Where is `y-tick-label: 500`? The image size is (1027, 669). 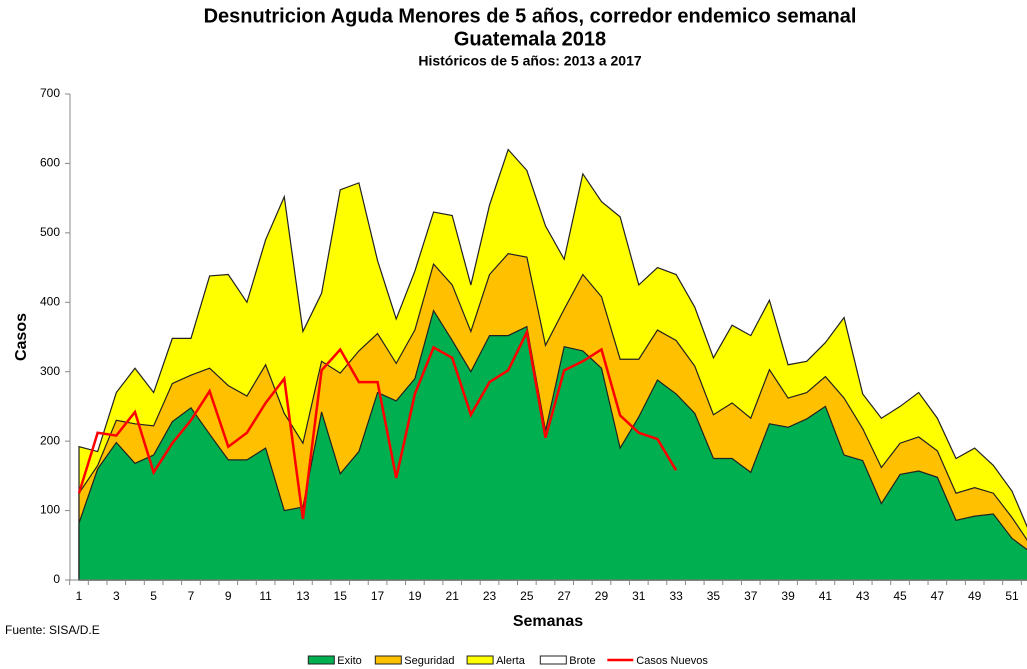
y-tick-label: 500 is located at coordinates (50, 232).